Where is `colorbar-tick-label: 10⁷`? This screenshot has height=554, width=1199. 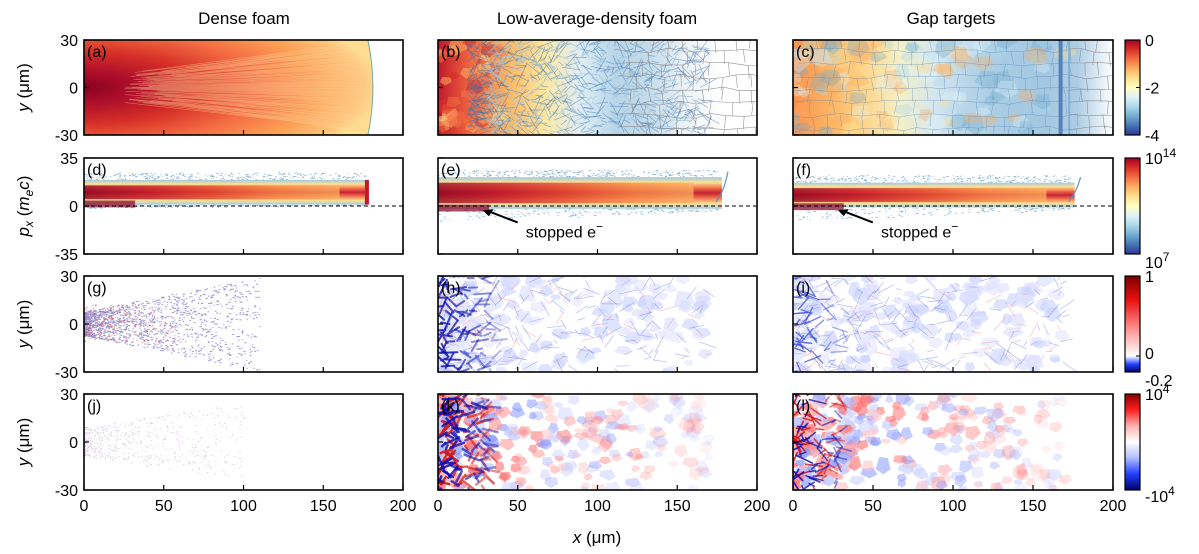
colorbar-tick-label: 10⁷ is located at coordinates (1157, 261).